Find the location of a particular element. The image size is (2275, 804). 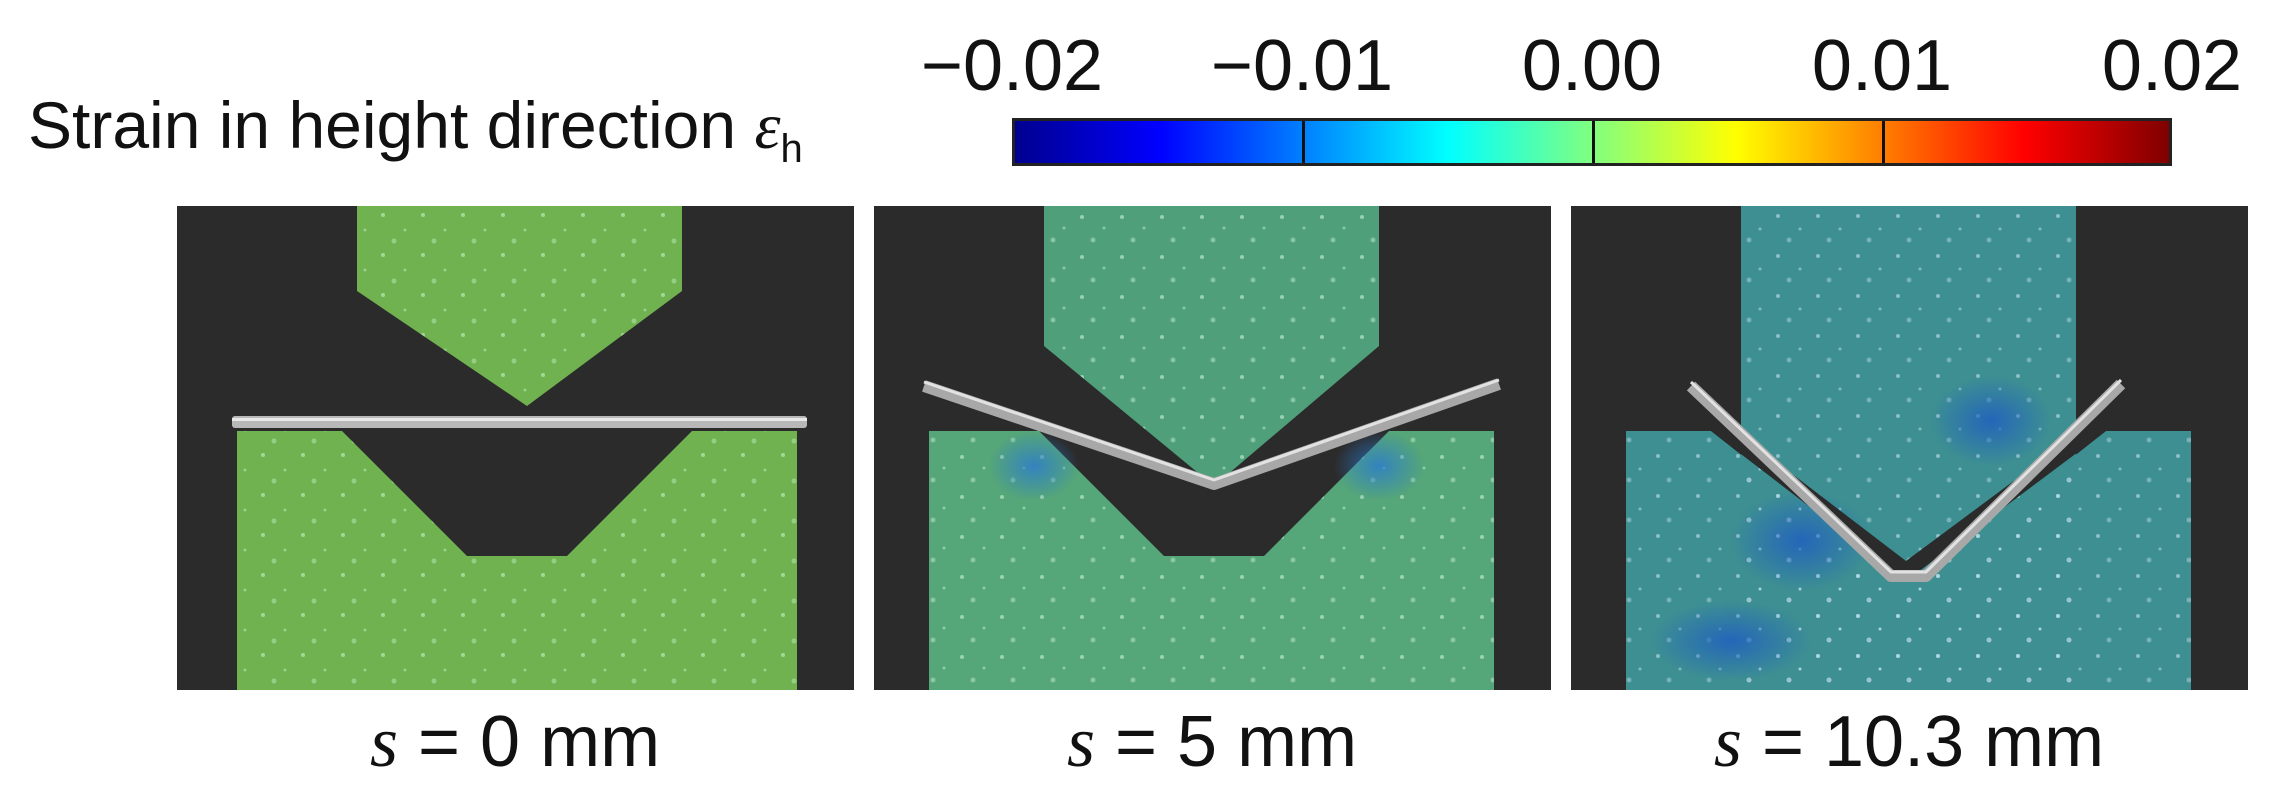

panel-caption-1: s = 0 mm is located at coordinates (515, 742).